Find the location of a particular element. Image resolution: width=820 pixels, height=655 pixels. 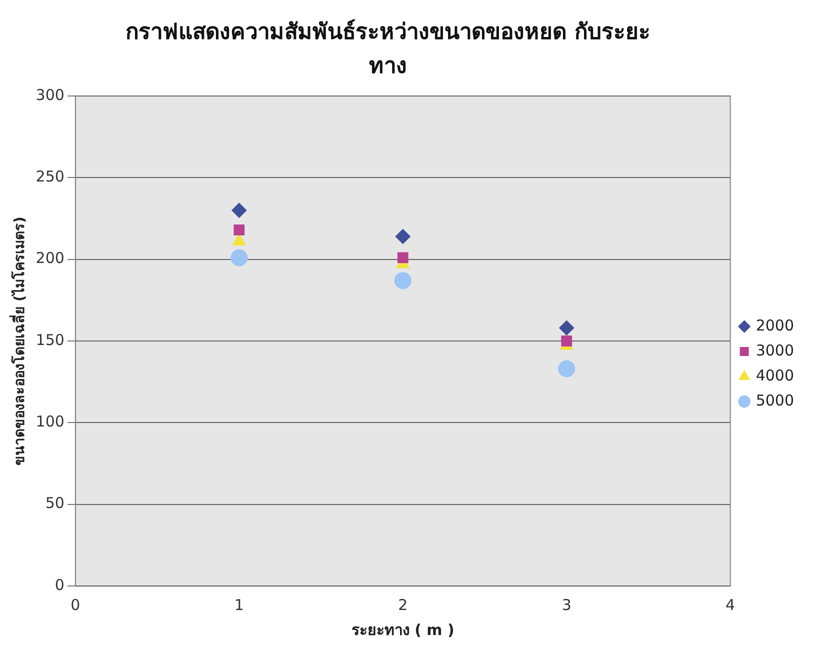

y-axis-title: ขนาดของละอองโดยเฉลี่ย (ไมโครเมตร) is located at coordinates (18, 341).